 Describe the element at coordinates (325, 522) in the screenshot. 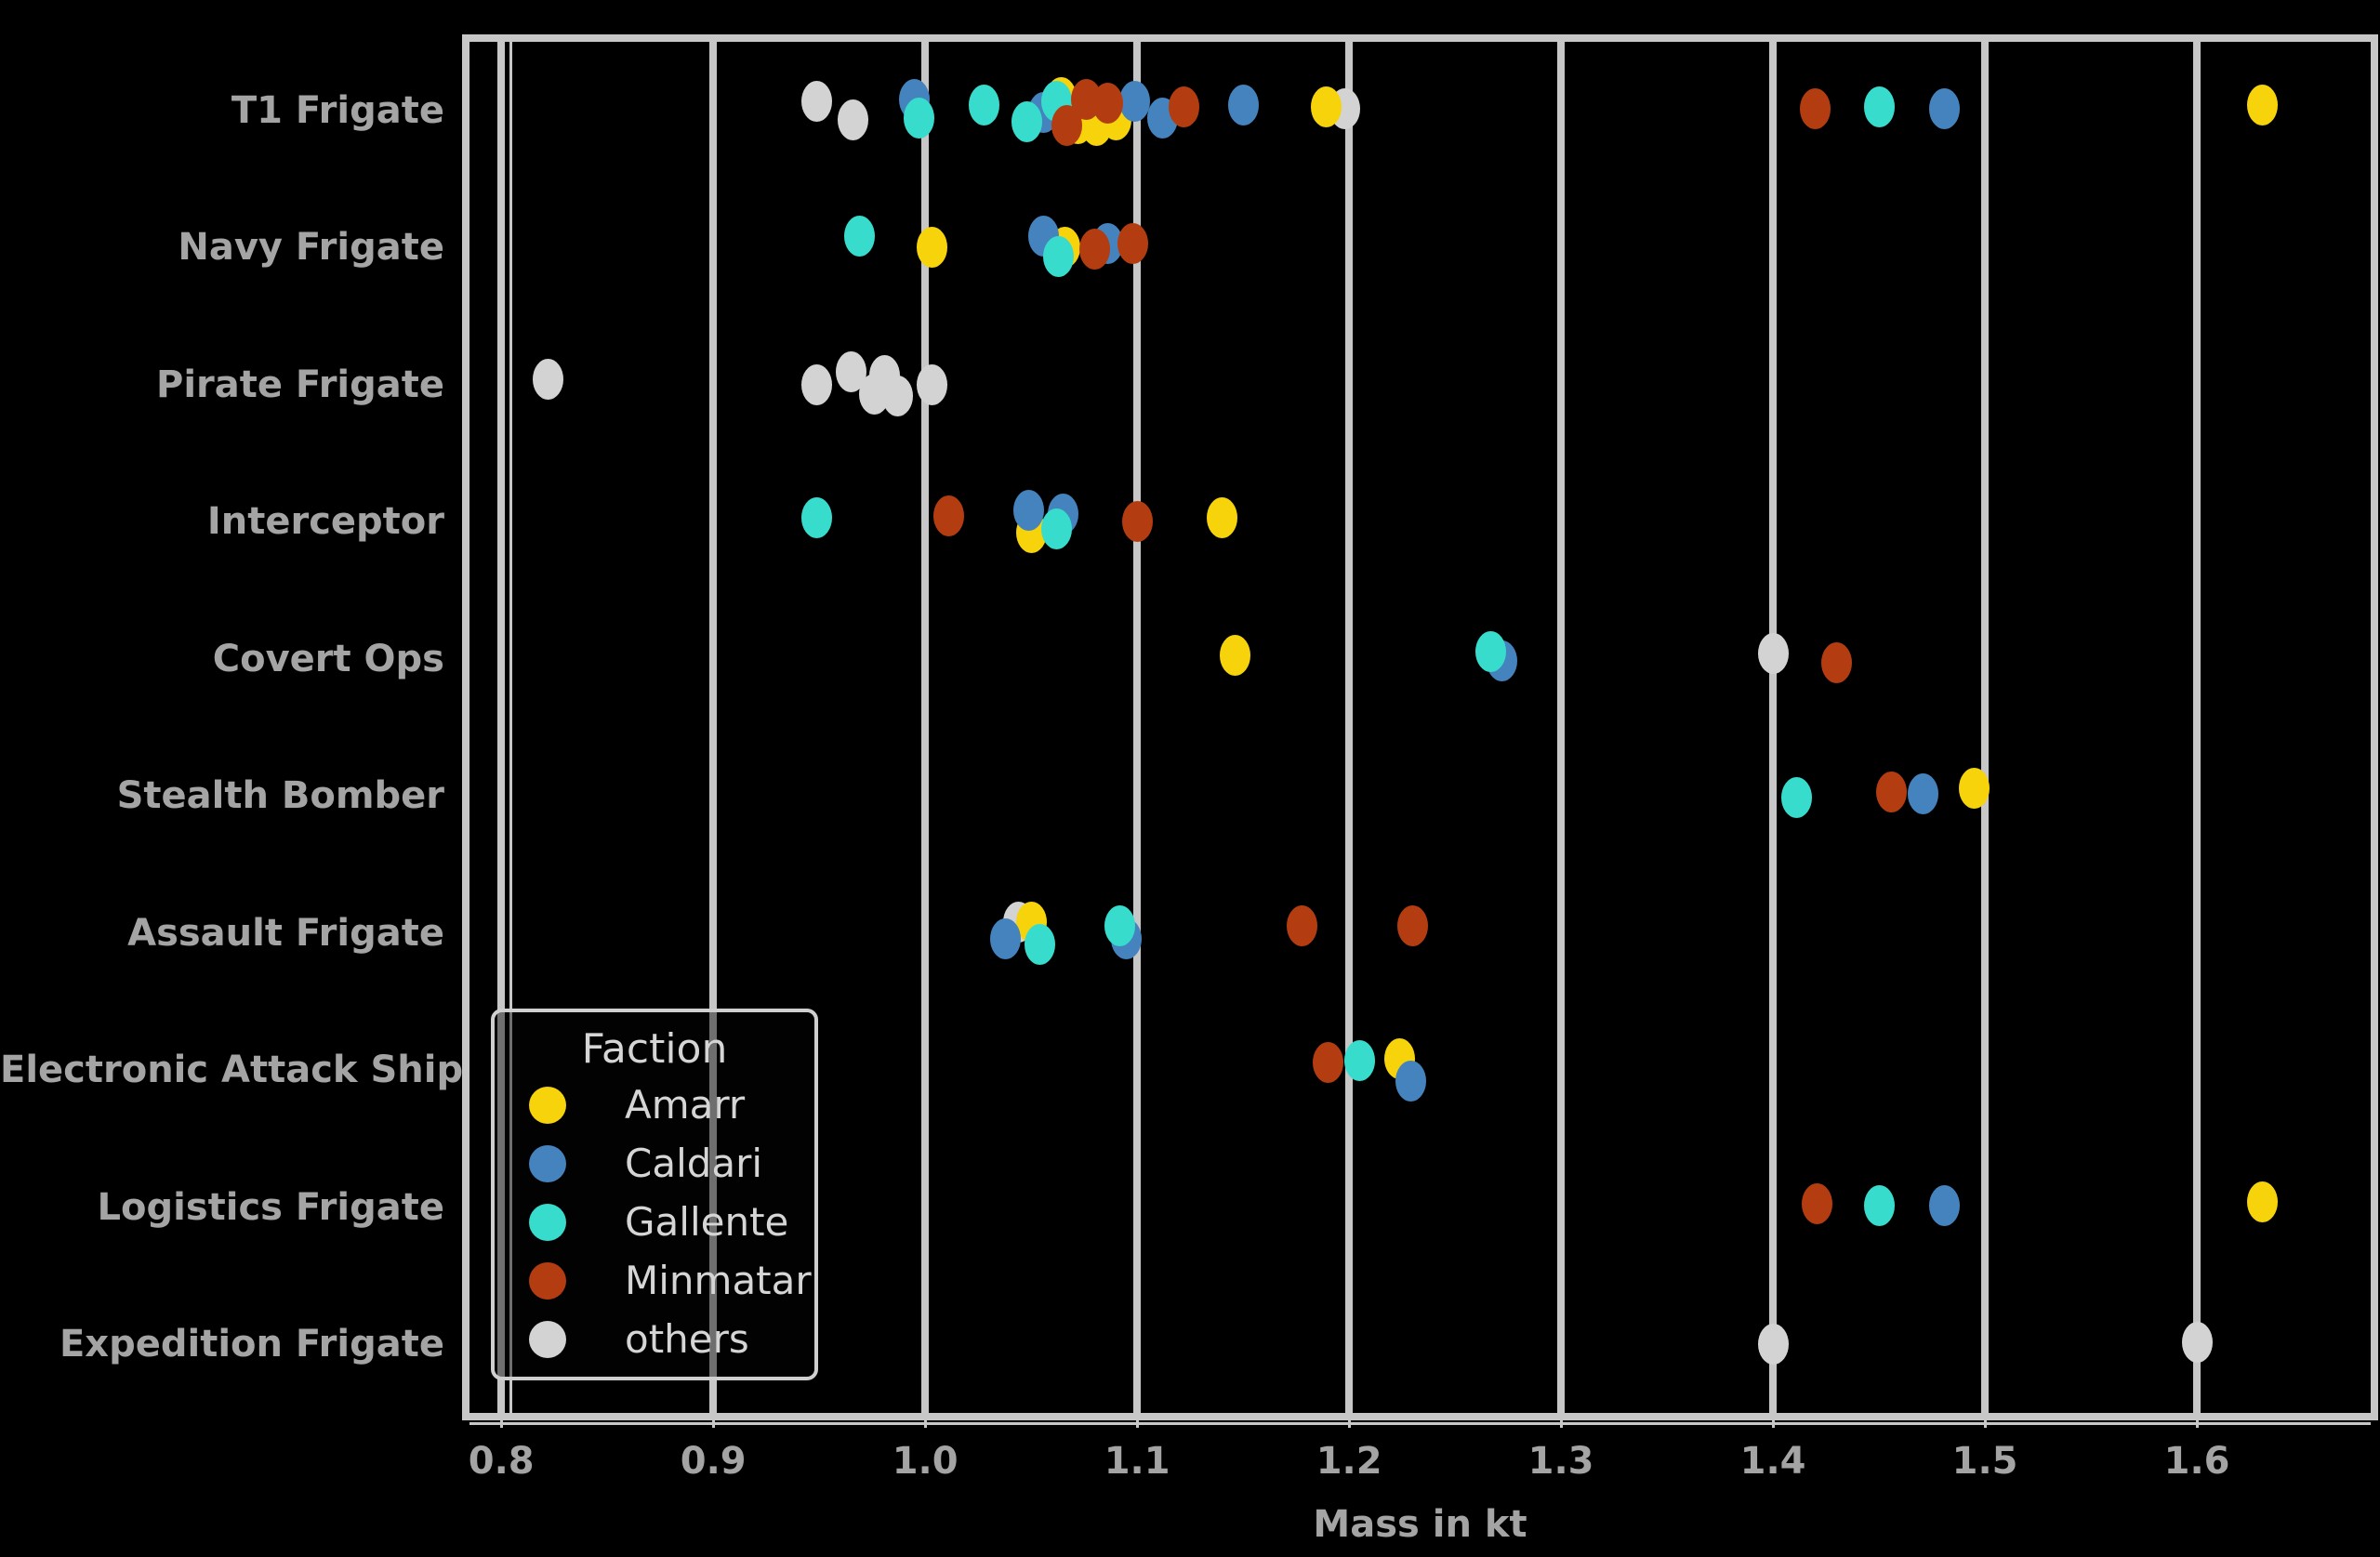

I see `y-category-label: Interceptor` at that location.